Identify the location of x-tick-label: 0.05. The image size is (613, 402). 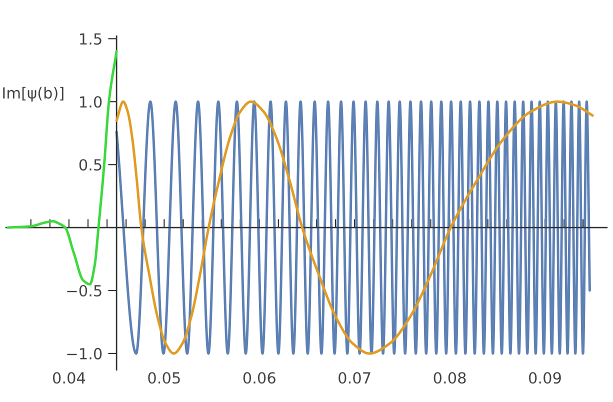
(164, 378).